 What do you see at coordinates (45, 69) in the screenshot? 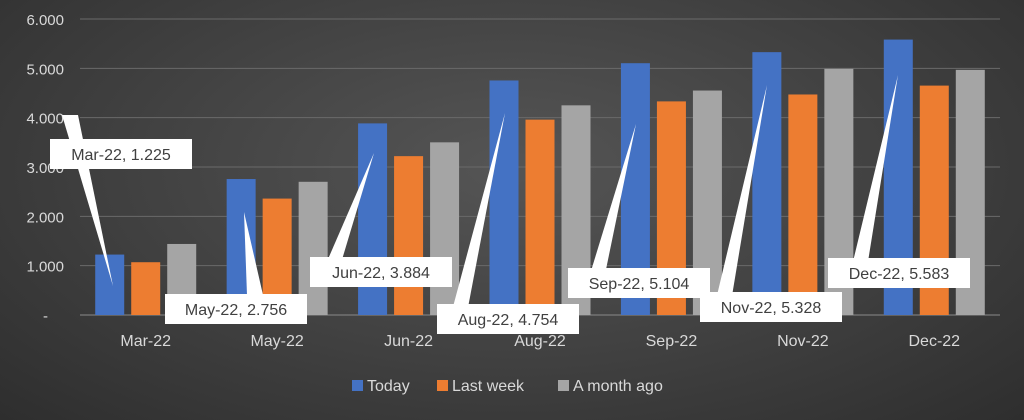
I see `y-tick-label: 5.000` at bounding box center [45, 69].